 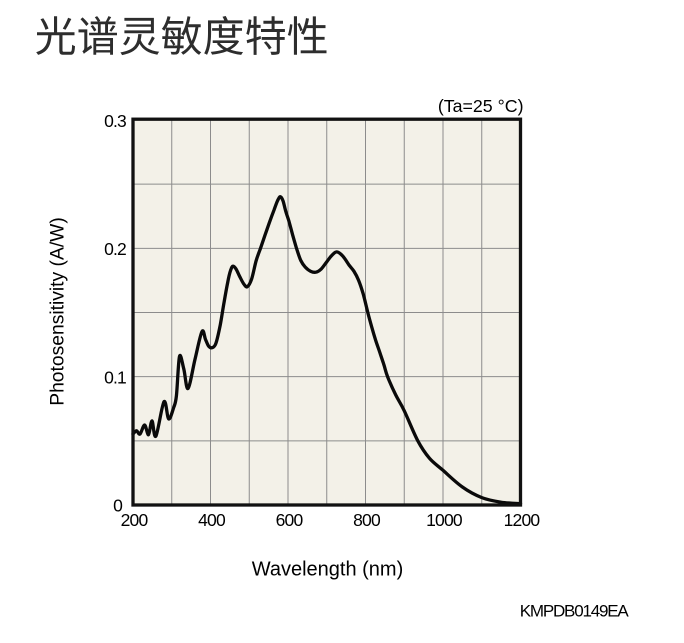 What do you see at coordinates (522, 520) in the screenshot?
I see `svg-text: 1200` at bounding box center [522, 520].